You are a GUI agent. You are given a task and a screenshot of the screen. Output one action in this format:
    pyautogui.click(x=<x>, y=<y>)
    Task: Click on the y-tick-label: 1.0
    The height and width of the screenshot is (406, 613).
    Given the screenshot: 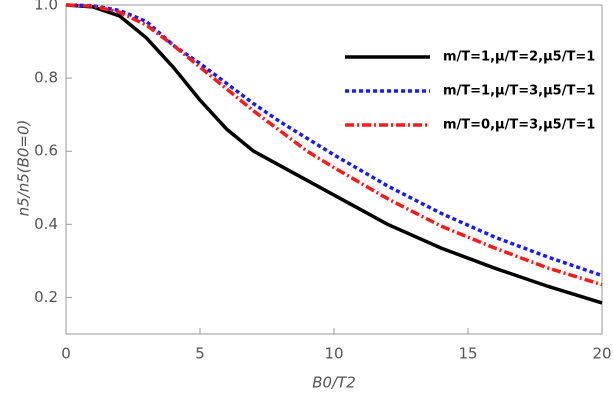 What is the action you would take?
    pyautogui.click(x=46, y=7)
    